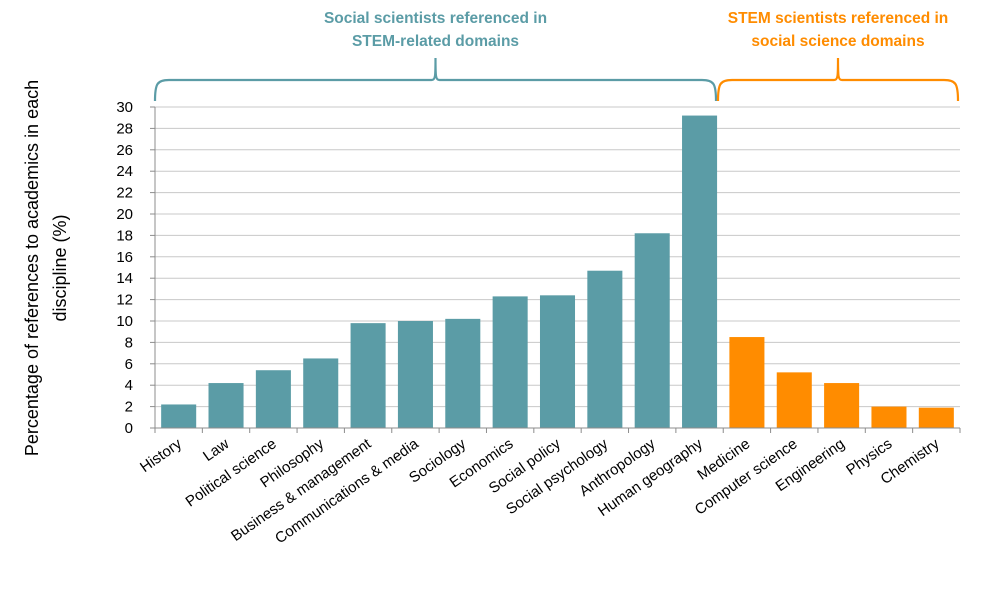 This screenshot has width=1000, height=600. What do you see at coordinates (415, 374) in the screenshot?
I see `bar-communications-media` at bounding box center [415, 374].